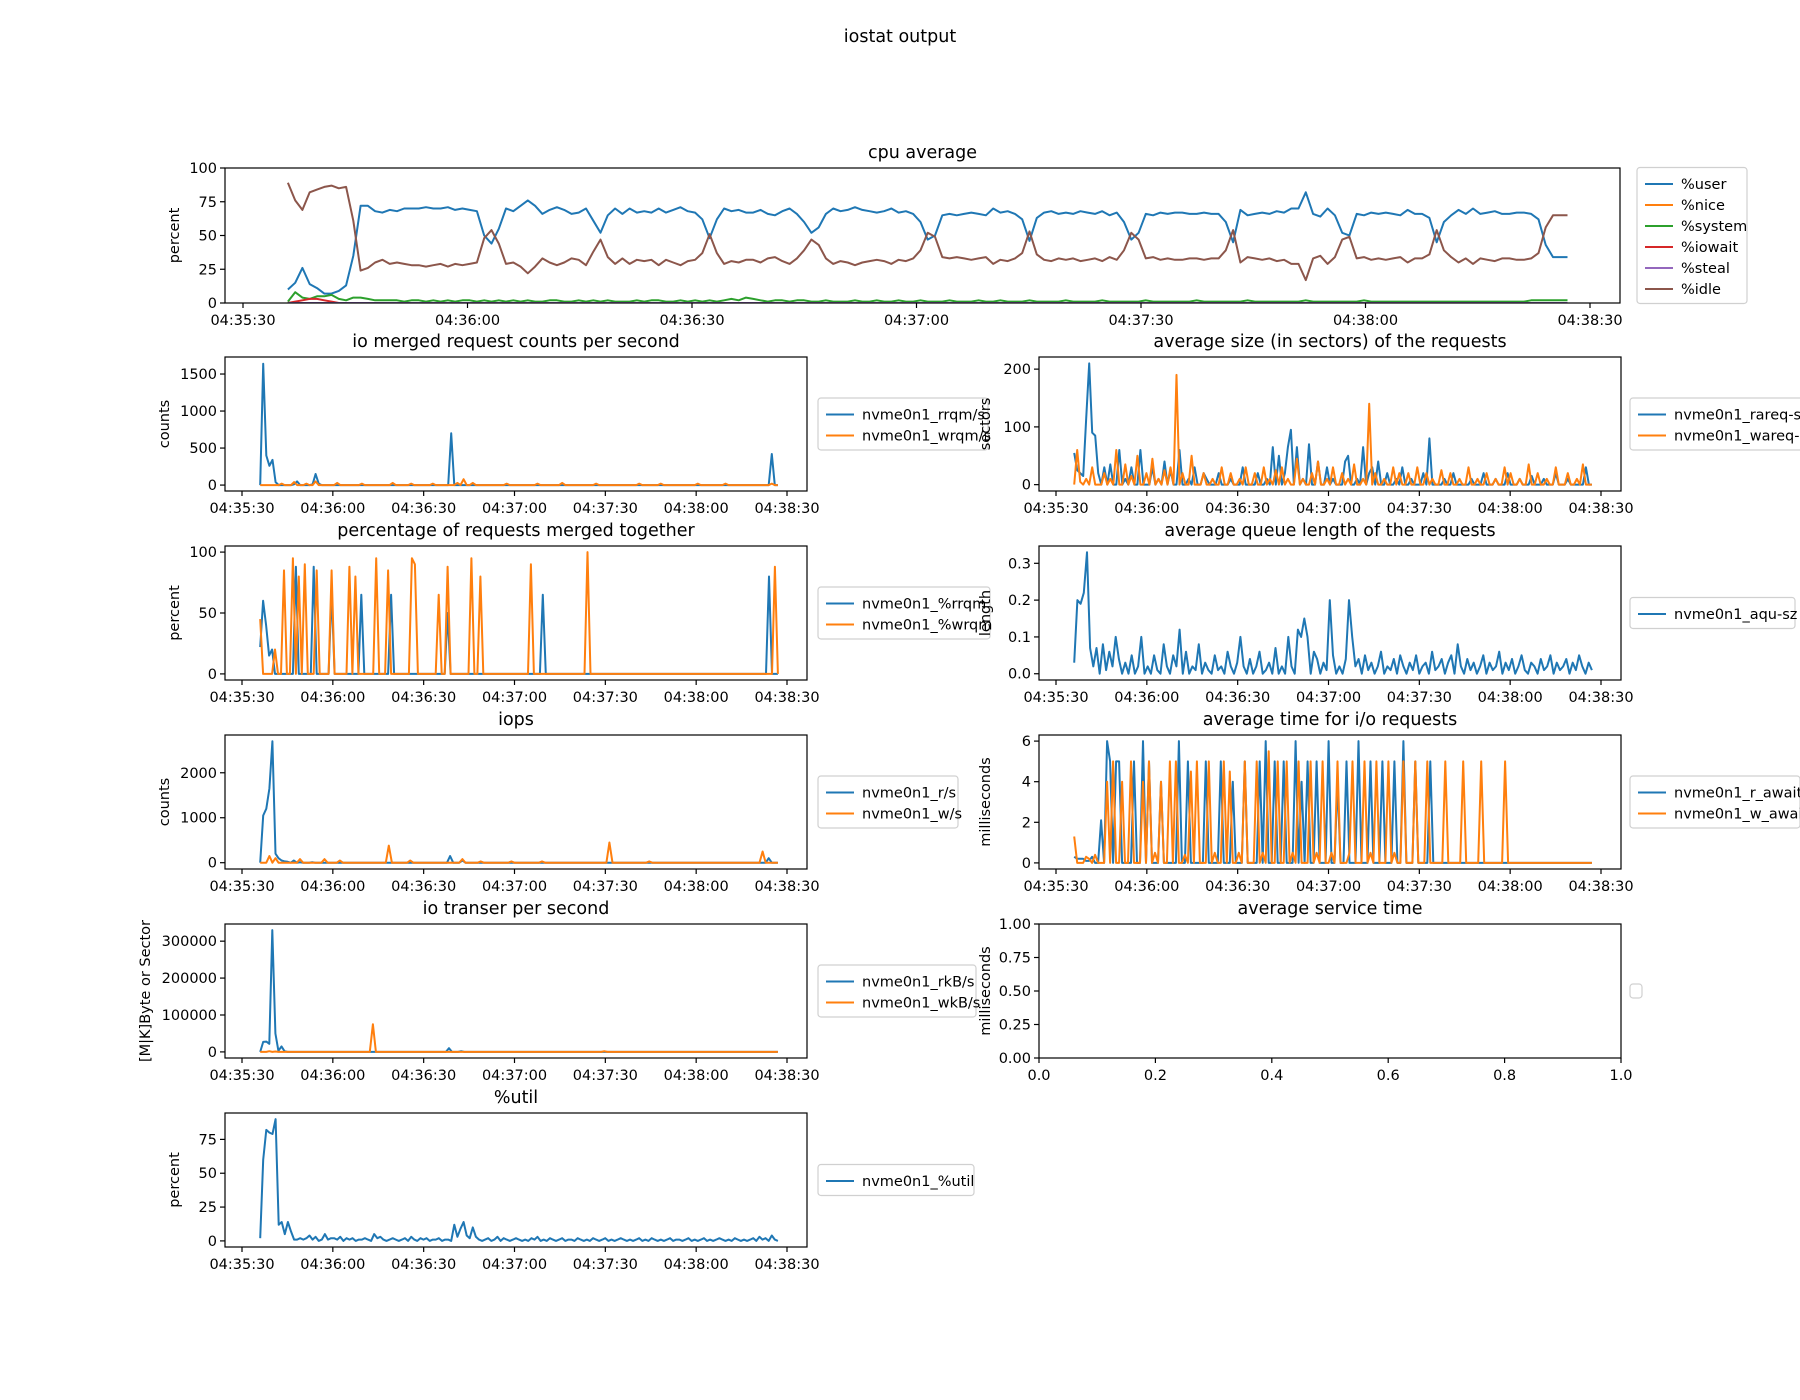  What do you see at coordinates (1737, 794) in the screenshot?
I see `await-legend-label-0: nvme0n1_r_await` at bounding box center [1737, 794].